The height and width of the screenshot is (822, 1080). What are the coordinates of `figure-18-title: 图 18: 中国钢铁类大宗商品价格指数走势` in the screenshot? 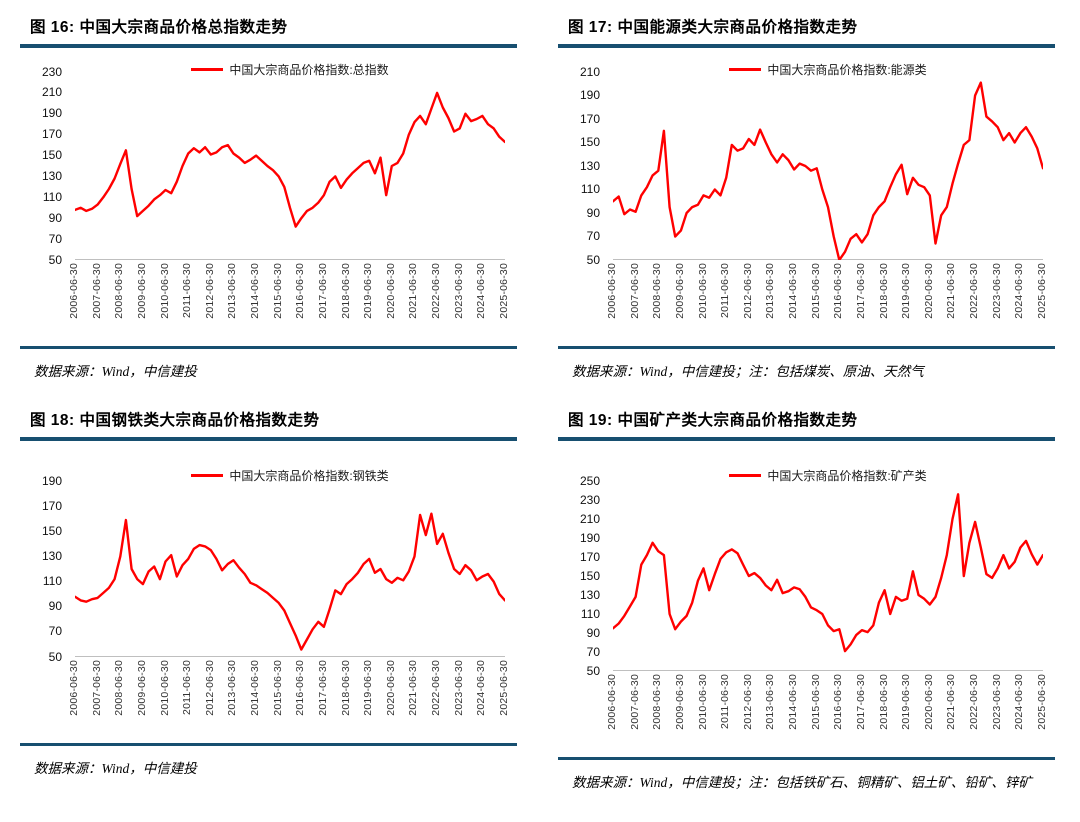 It's located at (175, 420).